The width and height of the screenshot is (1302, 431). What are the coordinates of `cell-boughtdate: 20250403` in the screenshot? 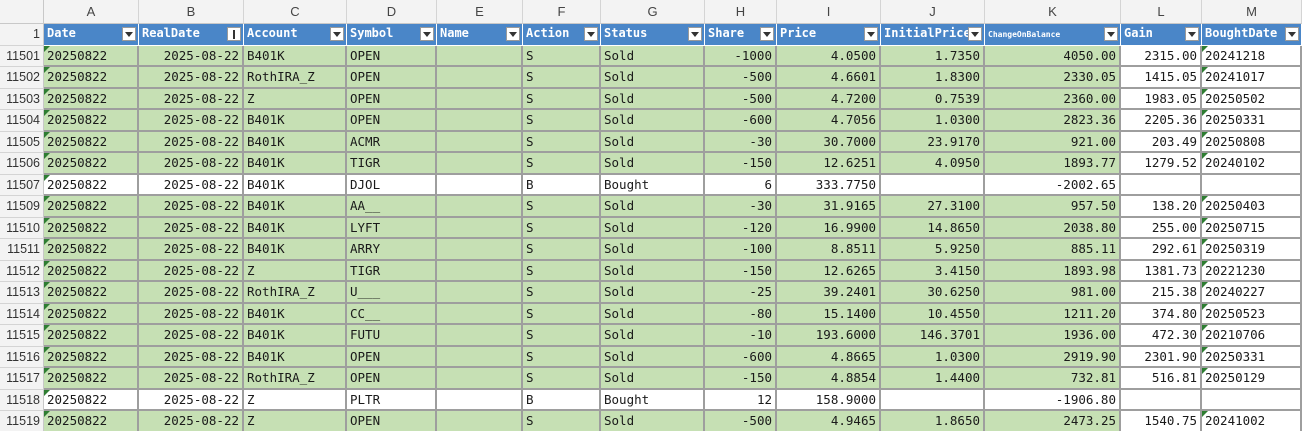 It's located at (1252, 207).